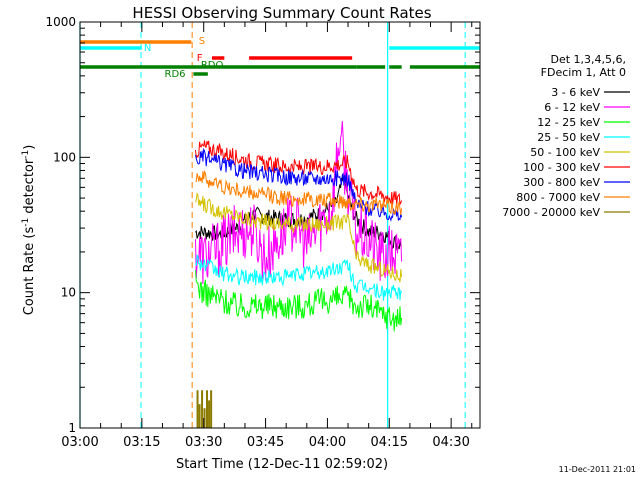 The height and width of the screenshot is (484, 640). I want to click on legend-label: 25 - 50 keV, so click(568, 137).